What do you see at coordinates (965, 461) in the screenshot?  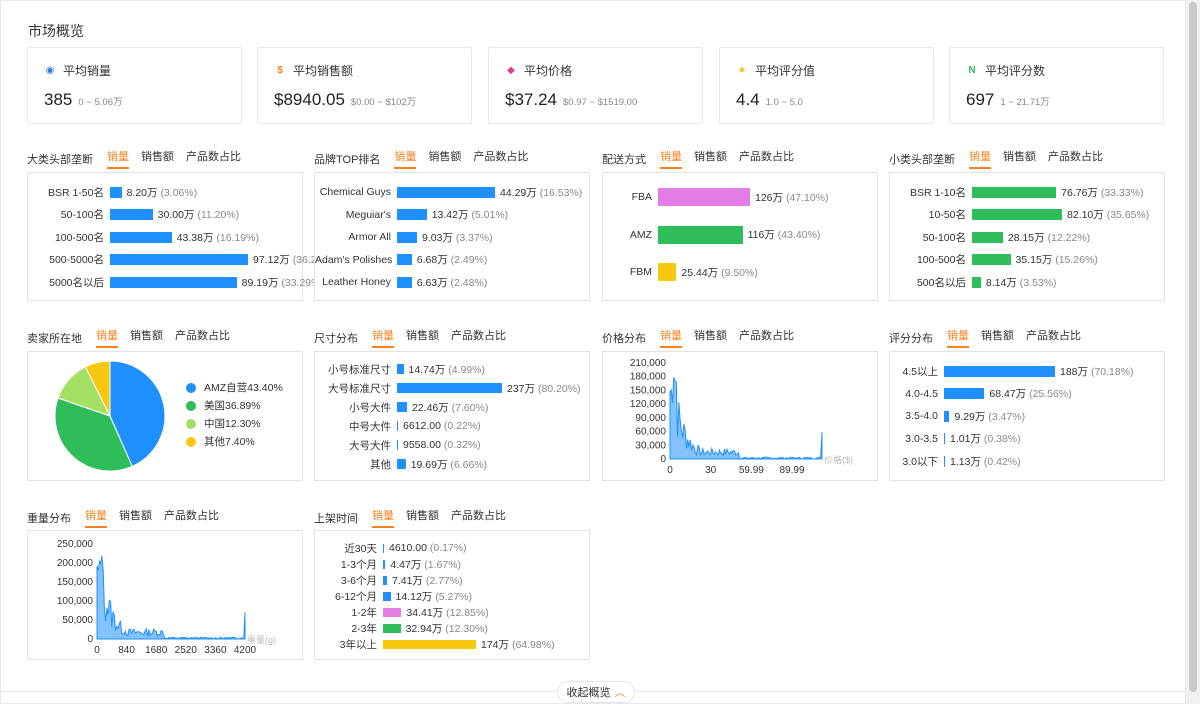 I see `bar-amount: 1.13万` at bounding box center [965, 461].